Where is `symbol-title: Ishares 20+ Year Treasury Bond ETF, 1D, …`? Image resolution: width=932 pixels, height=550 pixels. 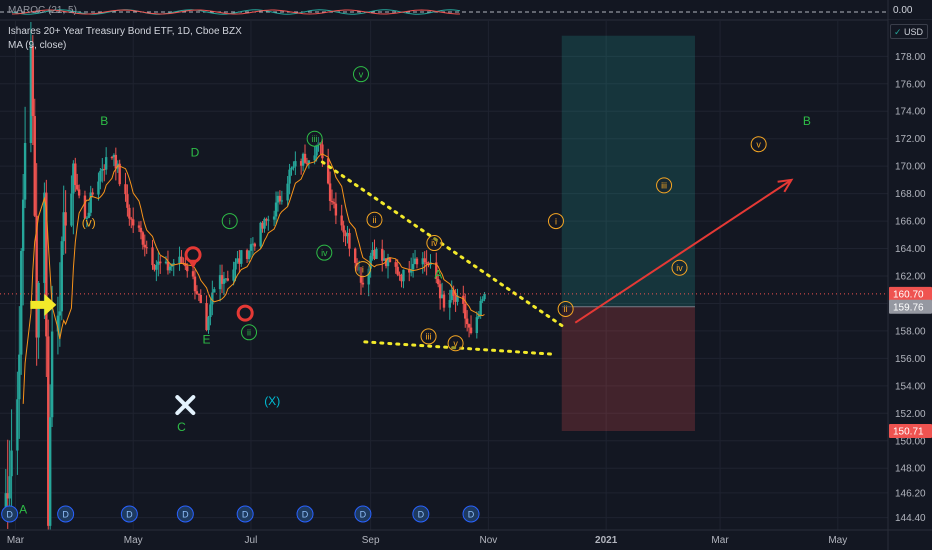
symbol-title: Ishares 20+ Year Treasury Bond ETF, 1D, … is located at coordinates (125, 31).